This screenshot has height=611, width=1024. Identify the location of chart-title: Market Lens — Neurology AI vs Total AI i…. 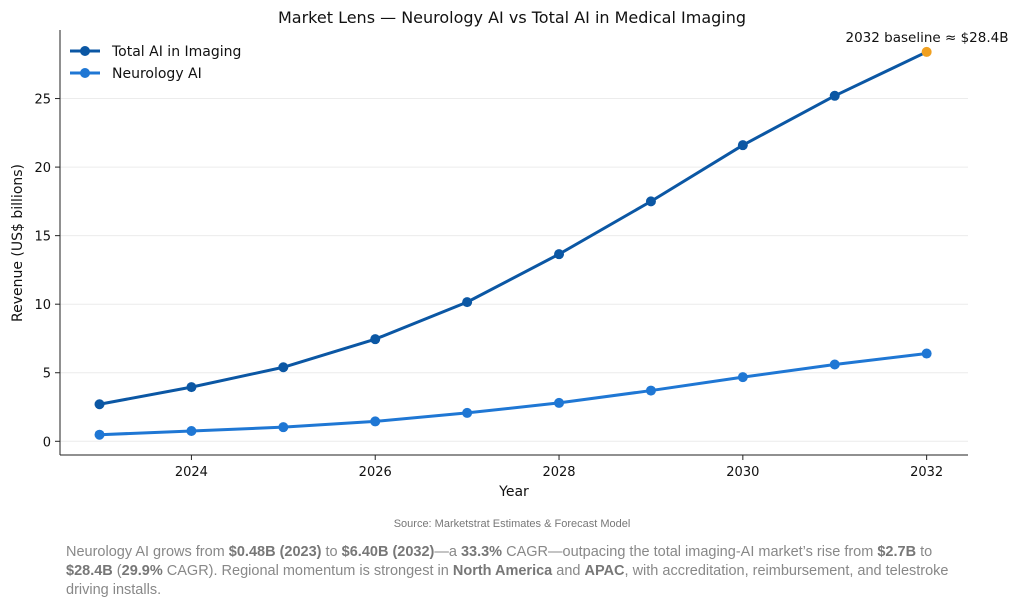
(512, 17).